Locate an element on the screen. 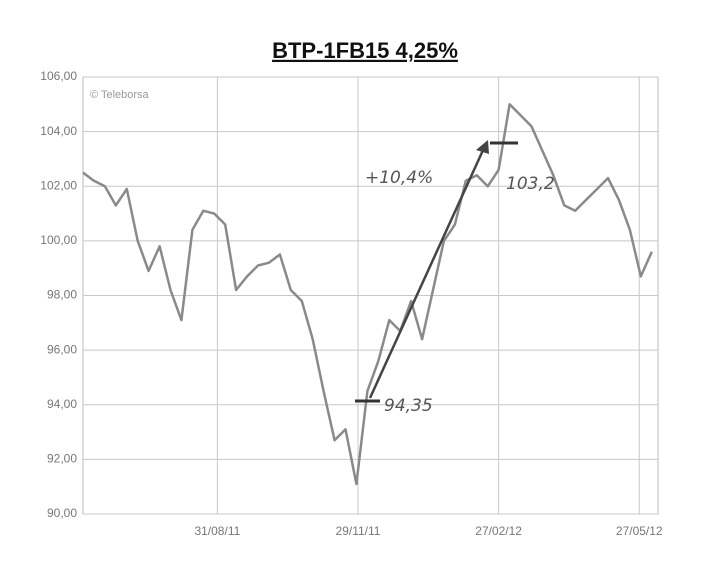  y-tick-label: 90,00 is located at coordinates (62, 513).